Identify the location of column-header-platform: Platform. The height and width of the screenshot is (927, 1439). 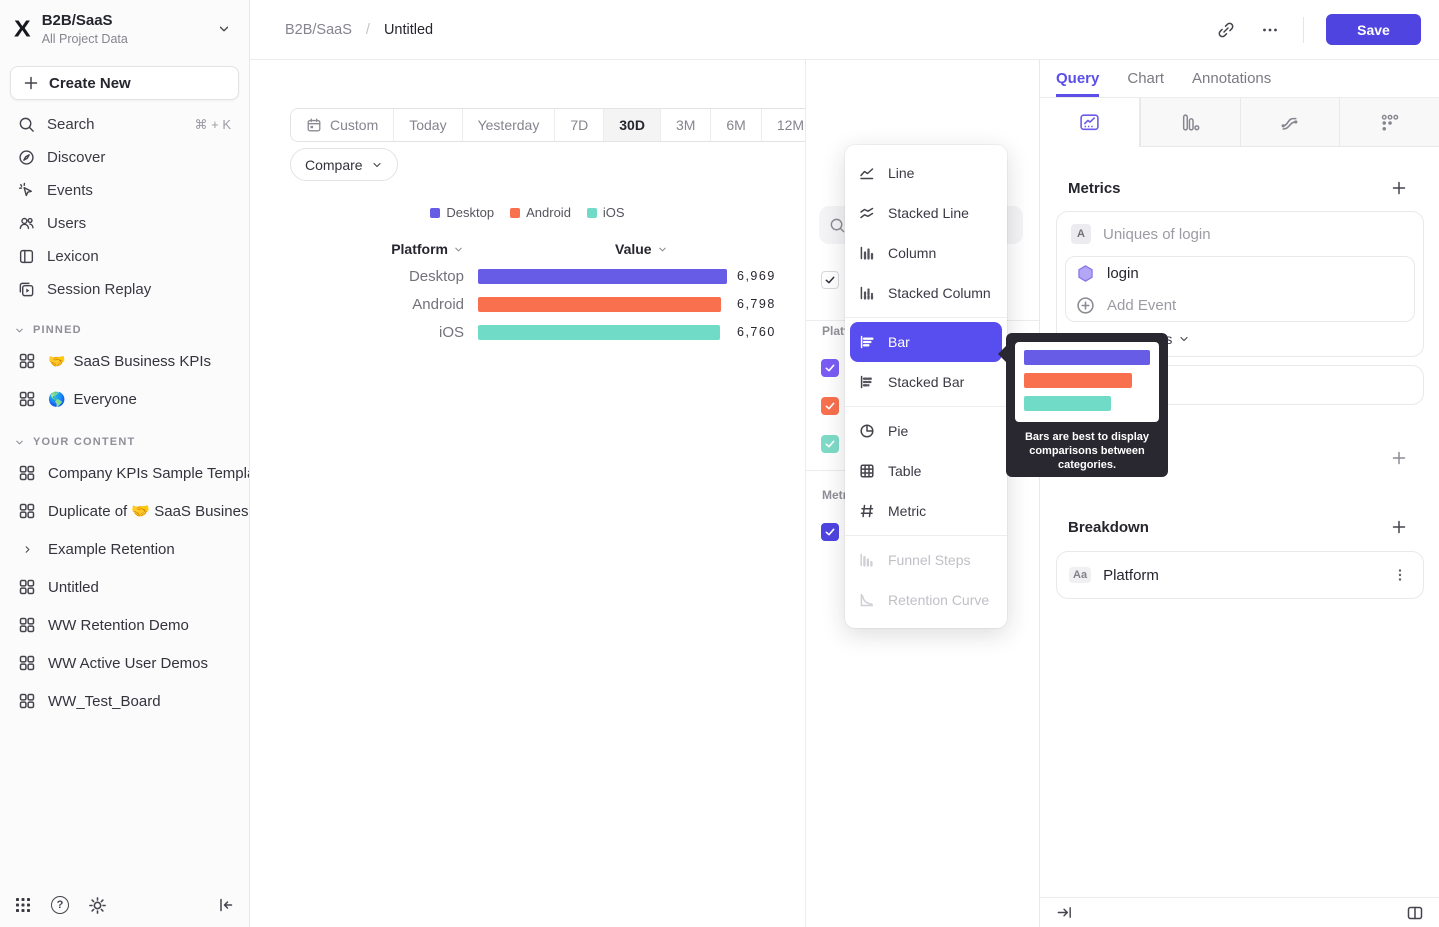
(364, 249).